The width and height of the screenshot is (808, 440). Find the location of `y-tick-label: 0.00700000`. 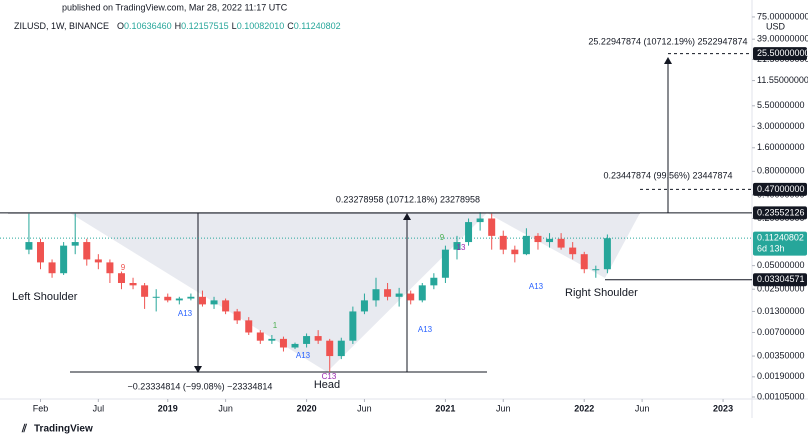

y-tick-label: 0.00700000 is located at coordinates (781, 332).